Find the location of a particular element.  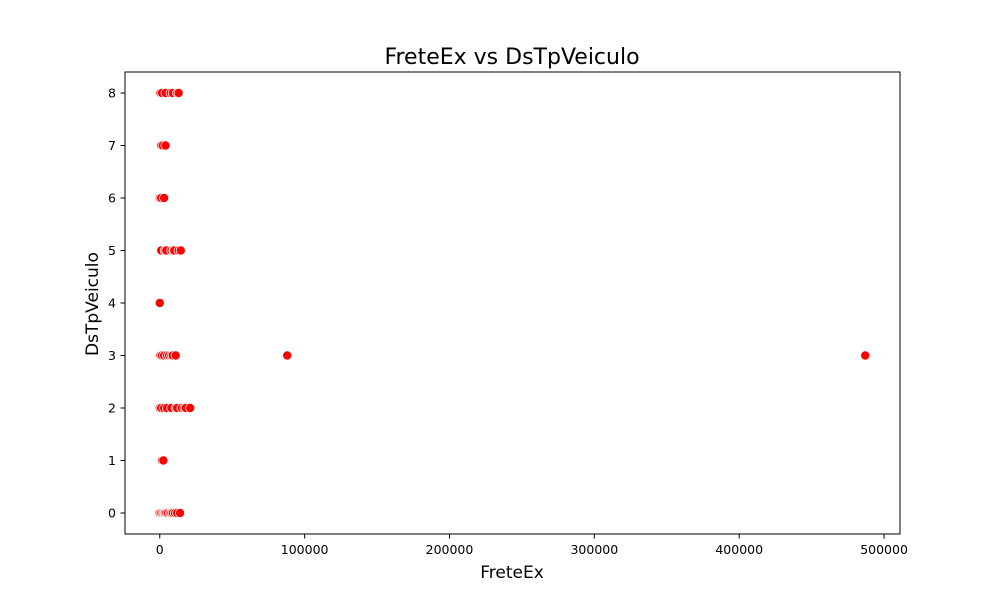

y-tick-label: 8 is located at coordinates (112, 93).